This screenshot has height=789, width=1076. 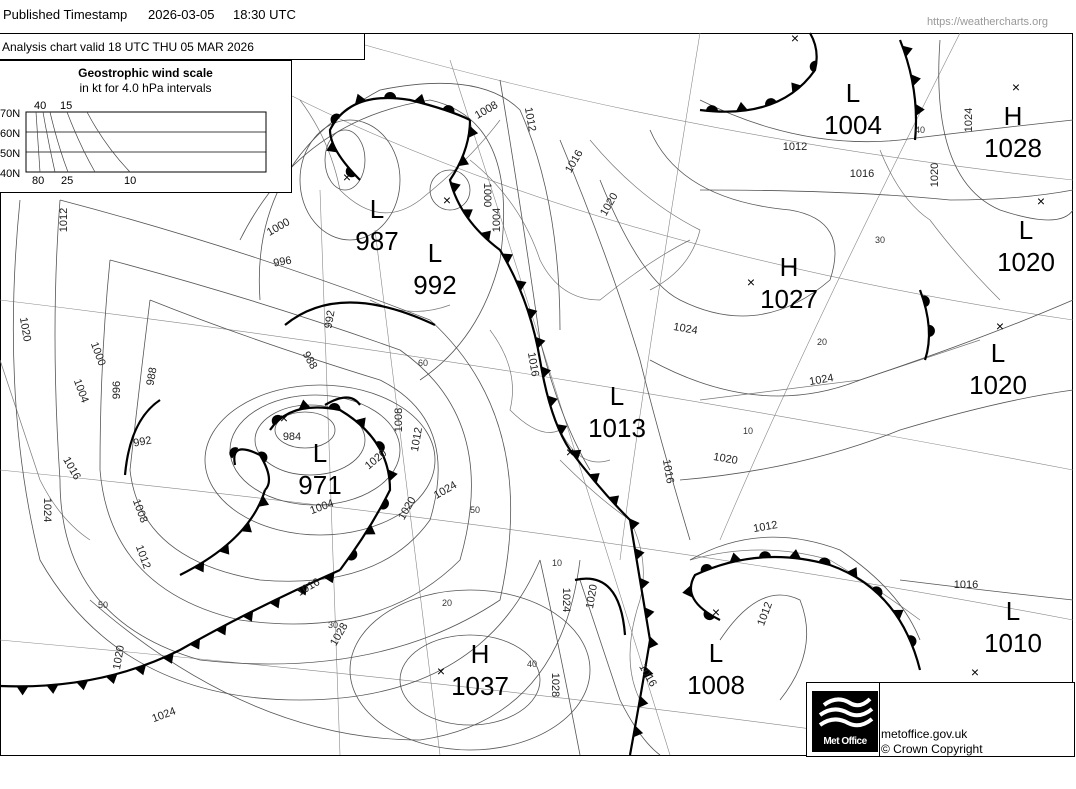 I want to click on copyright: © Crown Copyright, so click(x=932, y=749).